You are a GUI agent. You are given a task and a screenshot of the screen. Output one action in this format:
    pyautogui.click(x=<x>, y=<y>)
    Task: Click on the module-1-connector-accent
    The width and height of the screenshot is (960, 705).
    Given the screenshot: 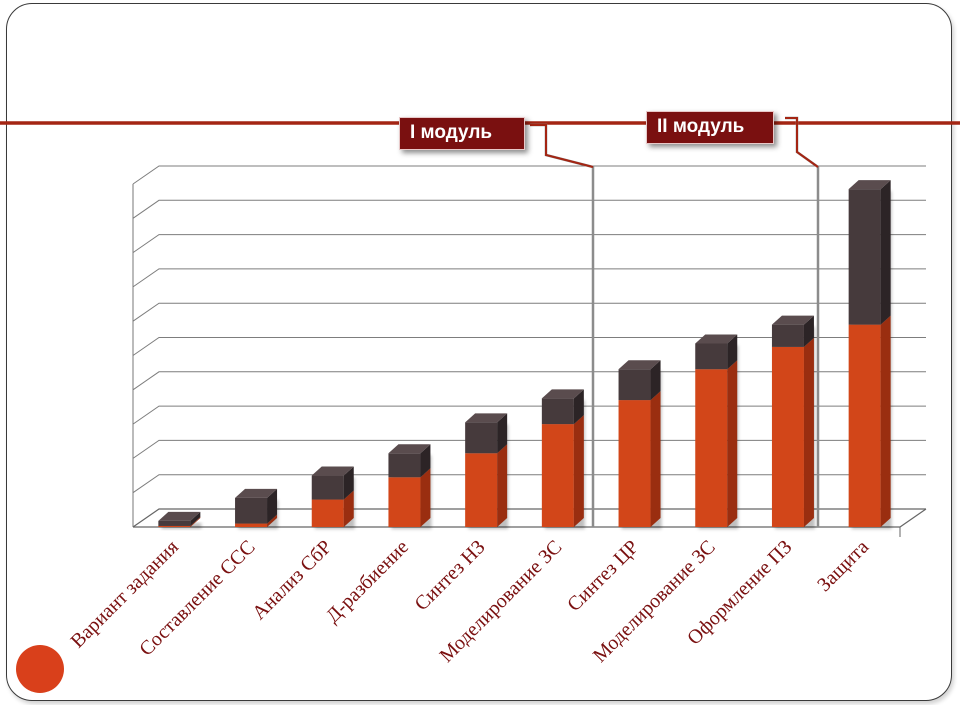 What is the action you would take?
    pyautogui.click(x=562, y=146)
    